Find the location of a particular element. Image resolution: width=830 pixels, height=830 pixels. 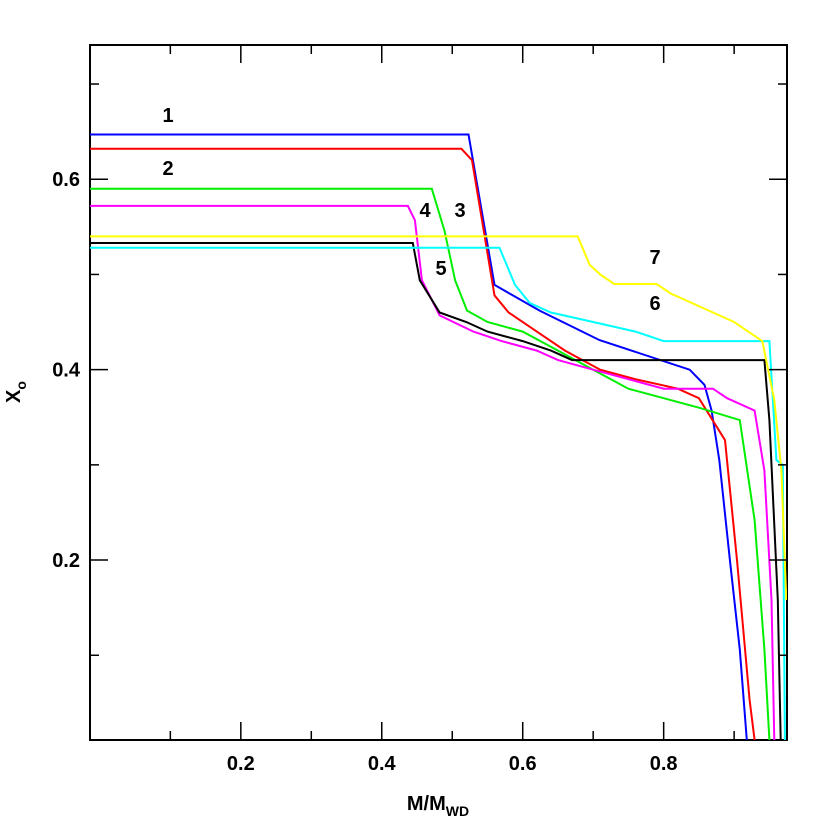

series-label: 4 is located at coordinates (425, 211).